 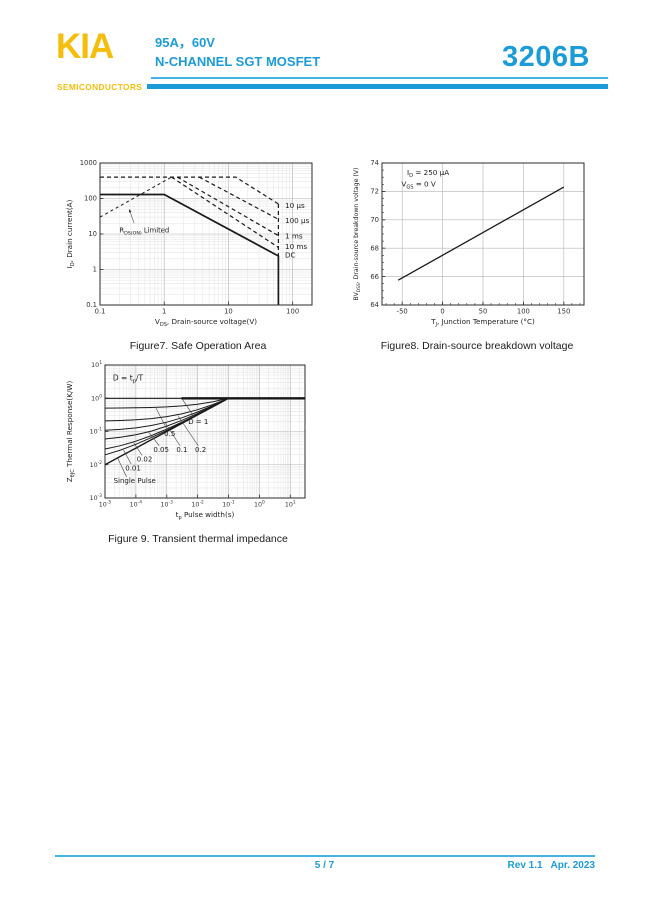 I want to click on svg-text: 74, so click(x=374, y=163).